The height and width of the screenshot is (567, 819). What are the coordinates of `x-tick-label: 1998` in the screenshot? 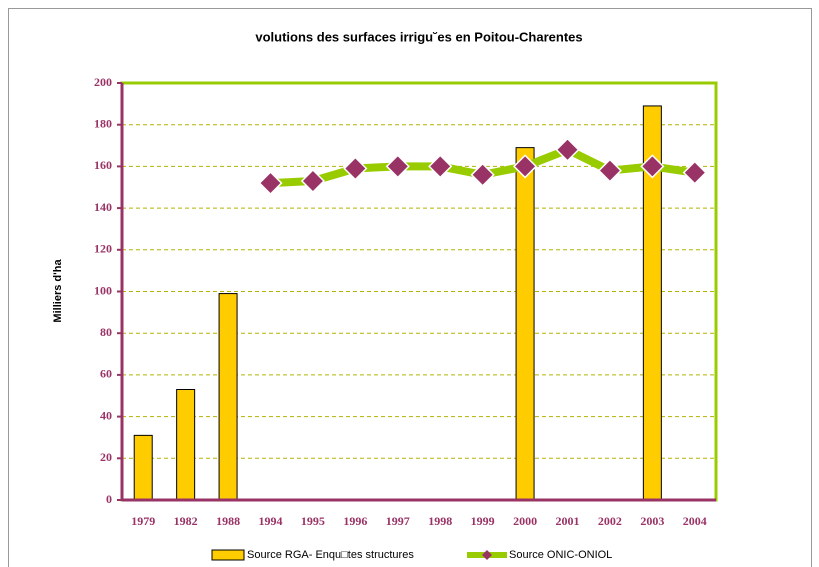 It's located at (440, 521).